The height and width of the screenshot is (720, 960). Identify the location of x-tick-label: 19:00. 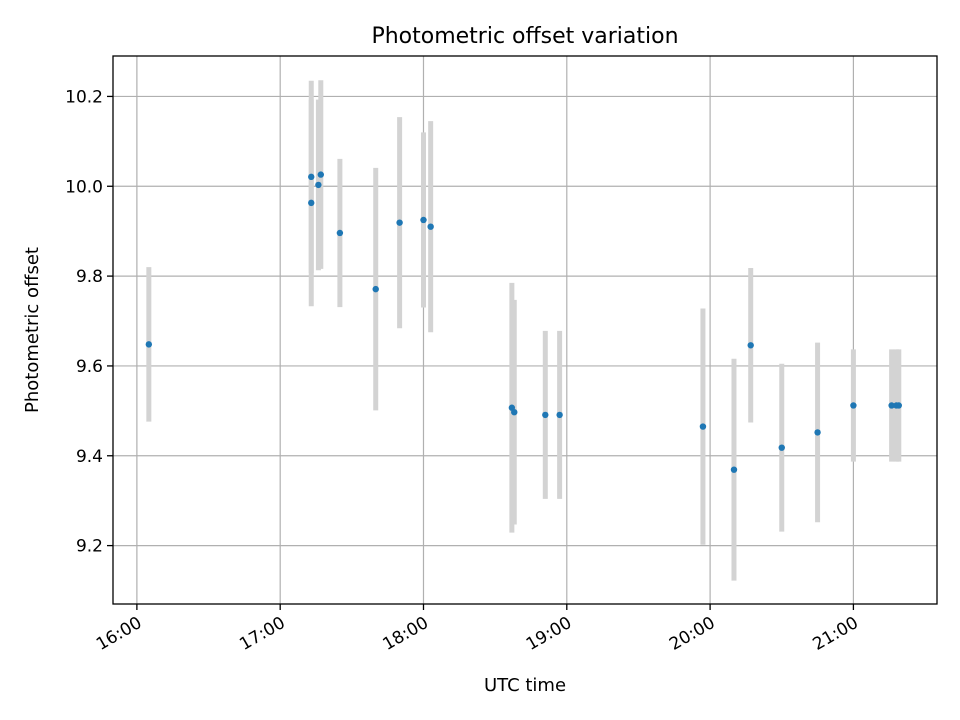
(549, 634).